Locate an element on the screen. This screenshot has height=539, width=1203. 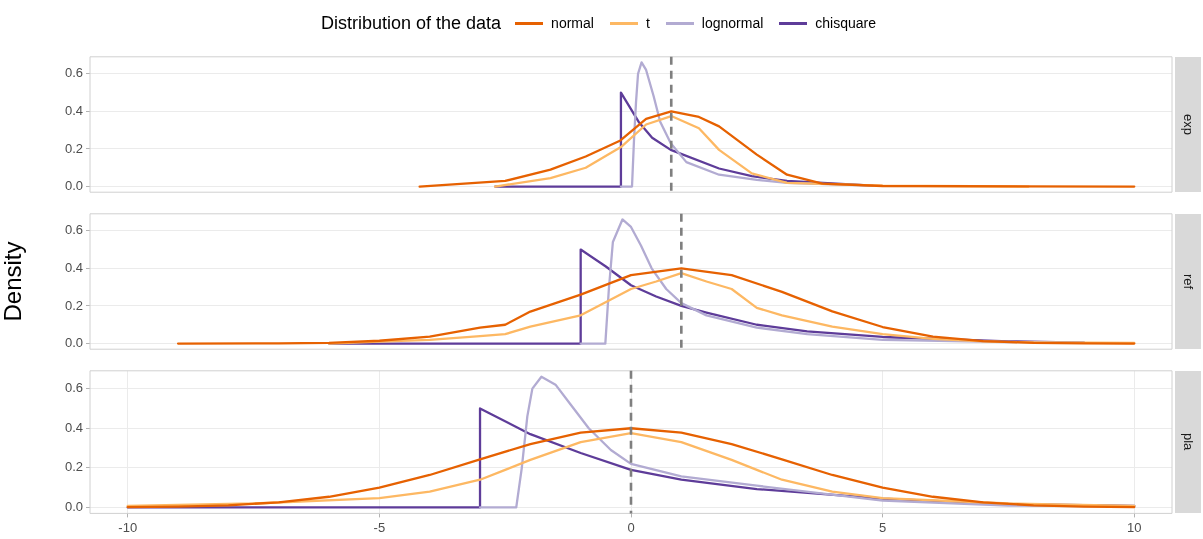
x-tick-label: -10 is located at coordinates (128, 527).